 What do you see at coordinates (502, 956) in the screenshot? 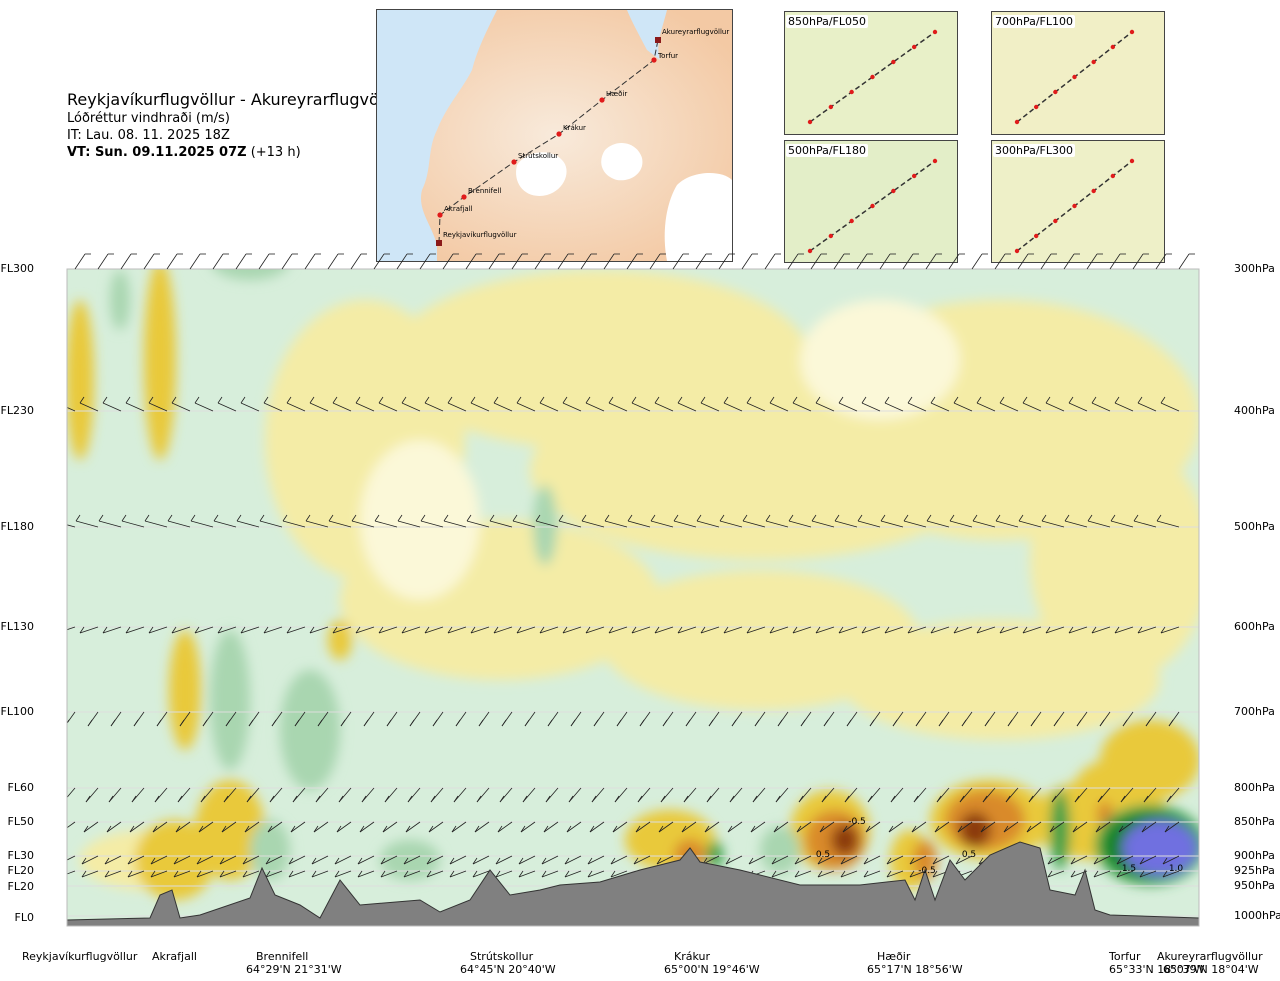
I see `station-name: Strútskollur` at bounding box center [502, 956].